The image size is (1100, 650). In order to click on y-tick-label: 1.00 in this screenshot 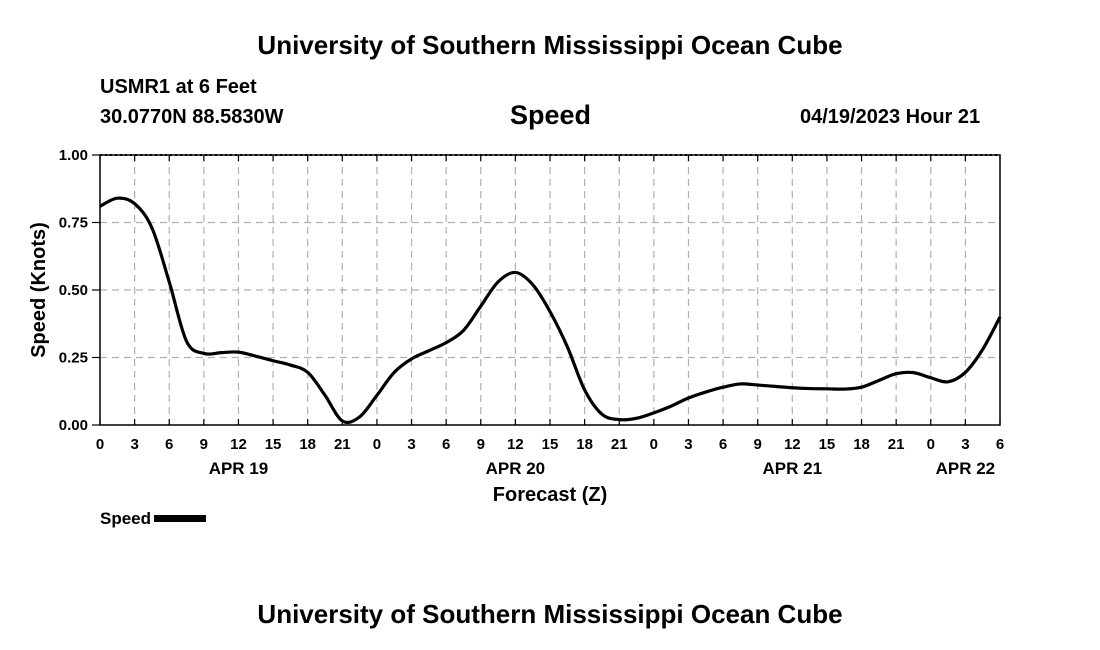, I will do `click(73, 155)`.